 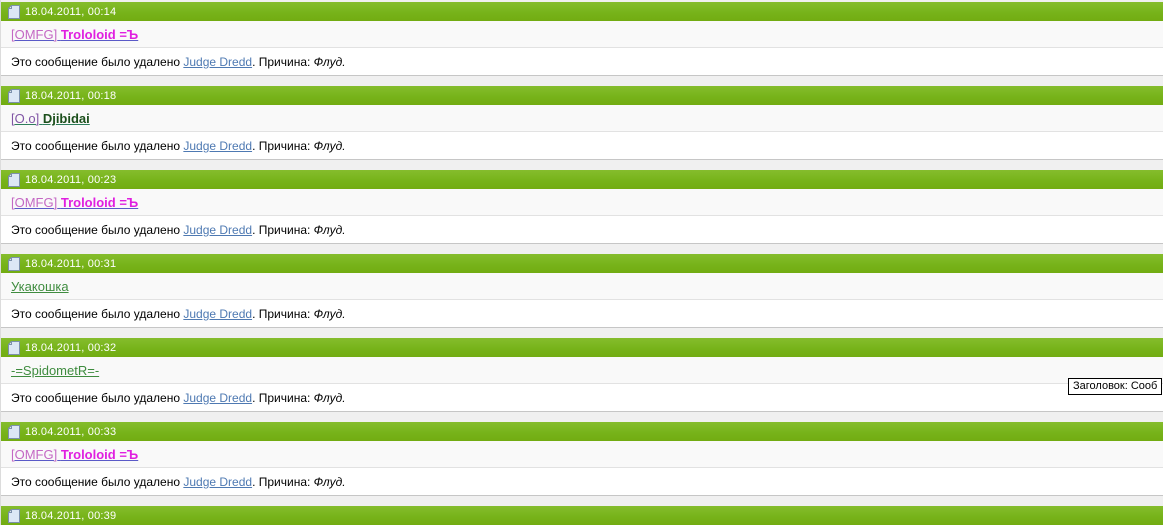 What do you see at coordinates (66, 118) in the screenshot?
I see `username-part: Djibidai` at bounding box center [66, 118].